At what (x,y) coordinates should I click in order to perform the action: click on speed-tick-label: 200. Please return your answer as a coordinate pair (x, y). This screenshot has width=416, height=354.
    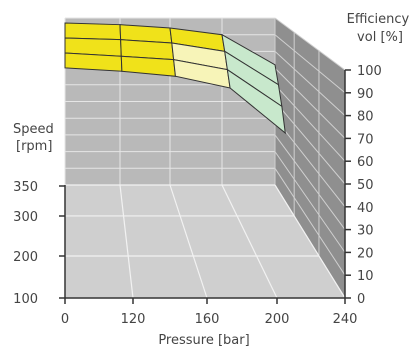
    Looking at the image, I should click on (25, 257).